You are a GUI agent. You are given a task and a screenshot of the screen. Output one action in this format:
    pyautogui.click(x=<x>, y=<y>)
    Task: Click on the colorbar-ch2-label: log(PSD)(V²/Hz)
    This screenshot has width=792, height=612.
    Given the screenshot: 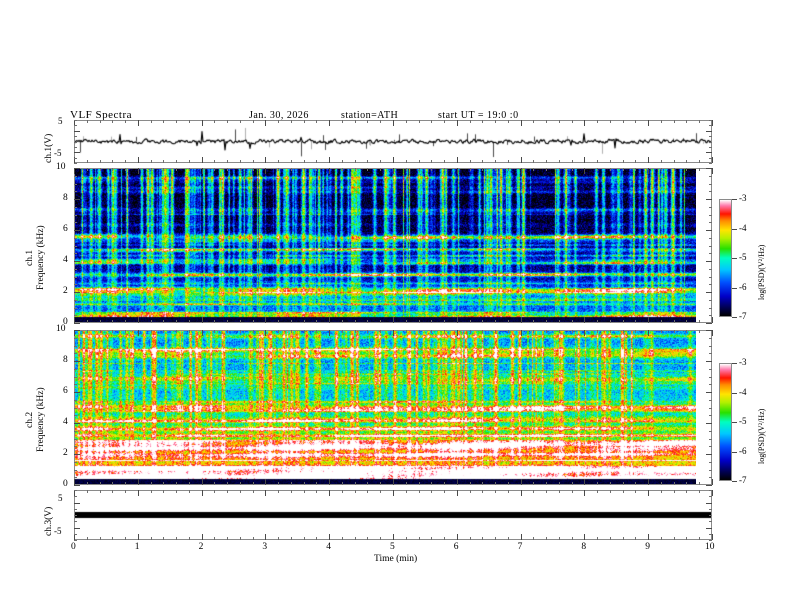 What is the action you would take?
    pyautogui.click(x=761, y=436)
    